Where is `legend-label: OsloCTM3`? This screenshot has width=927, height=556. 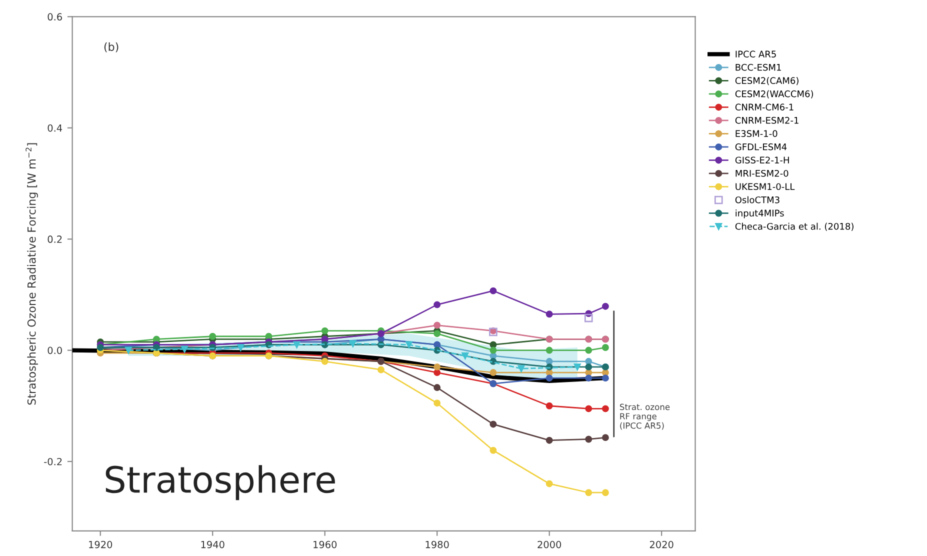 legend-label: OsloCTM3 is located at coordinates (757, 200).